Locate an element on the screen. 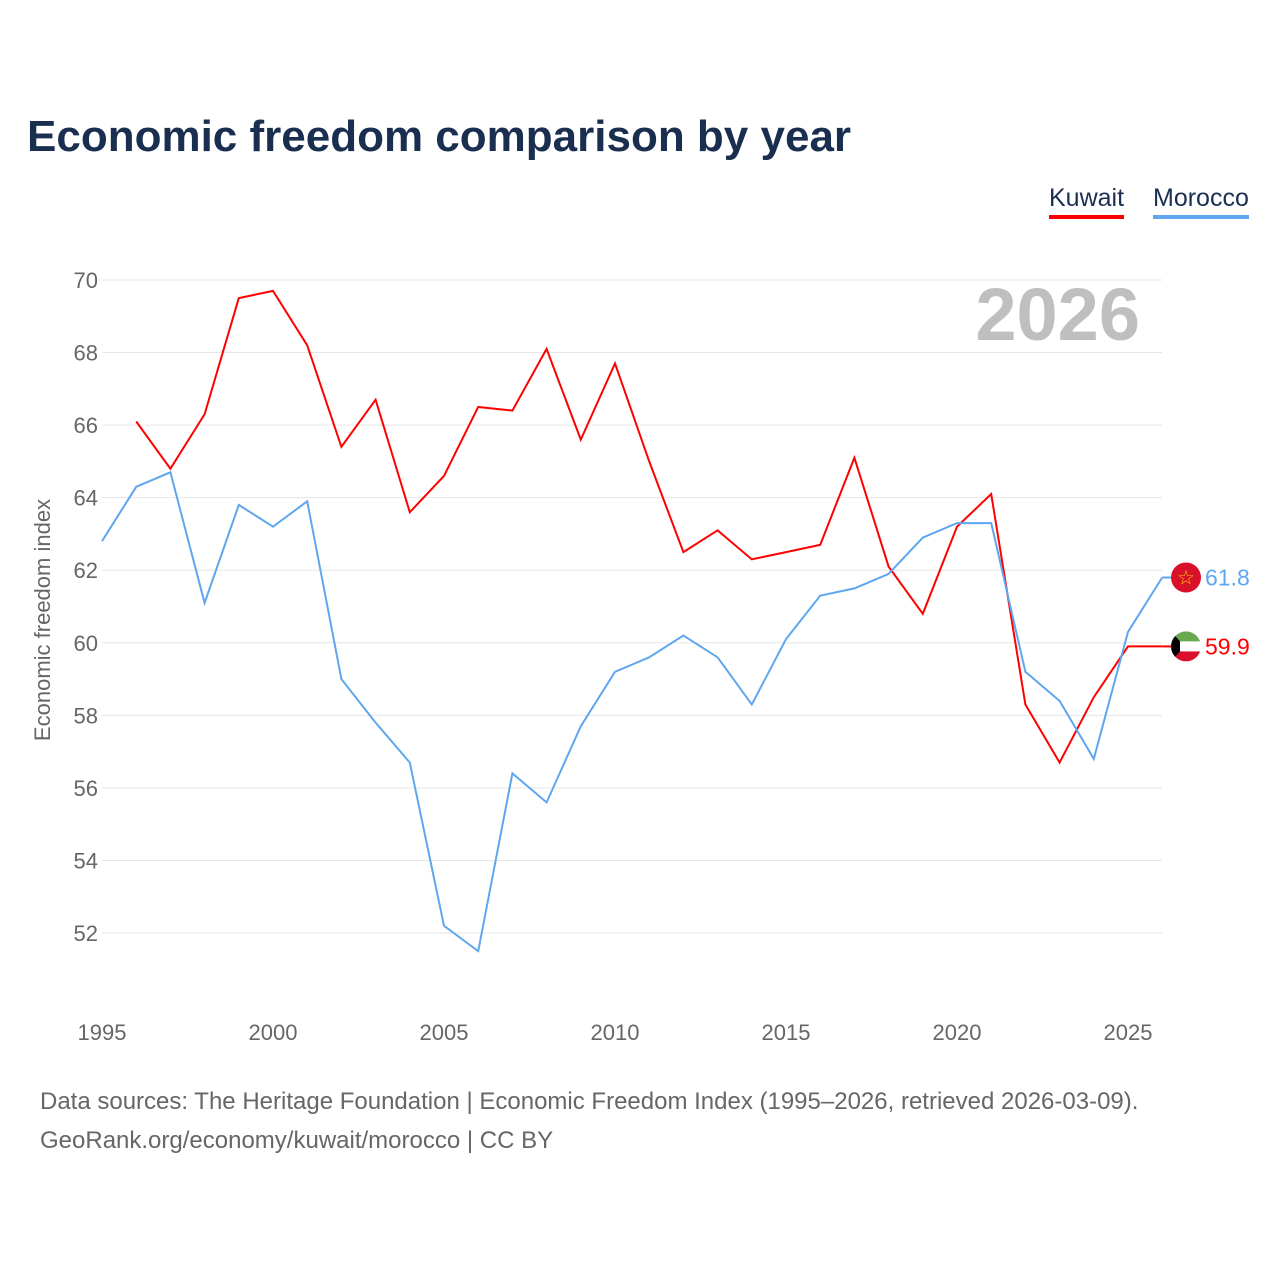  y-tick-label: 68 is located at coordinates (86, 353).